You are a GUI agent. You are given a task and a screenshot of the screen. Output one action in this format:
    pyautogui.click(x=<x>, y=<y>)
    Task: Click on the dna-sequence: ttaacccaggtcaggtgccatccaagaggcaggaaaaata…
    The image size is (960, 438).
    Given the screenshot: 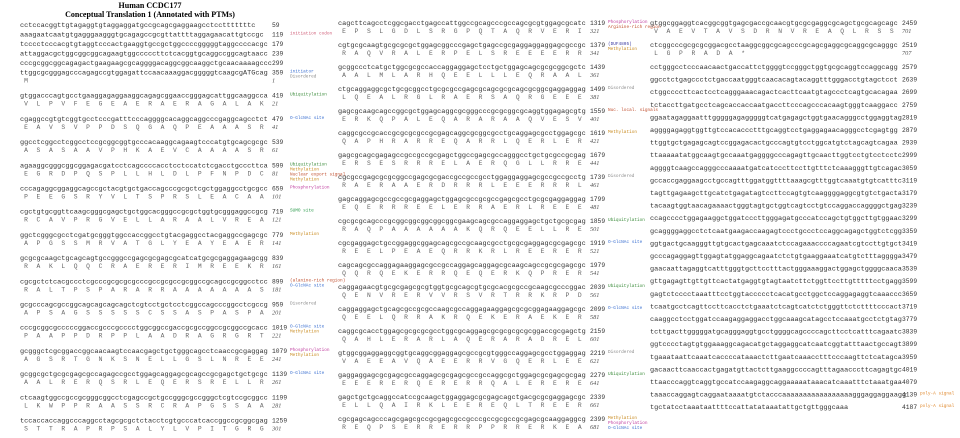 What is the action you would take?
    pyautogui.click(x=776, y=382)
    